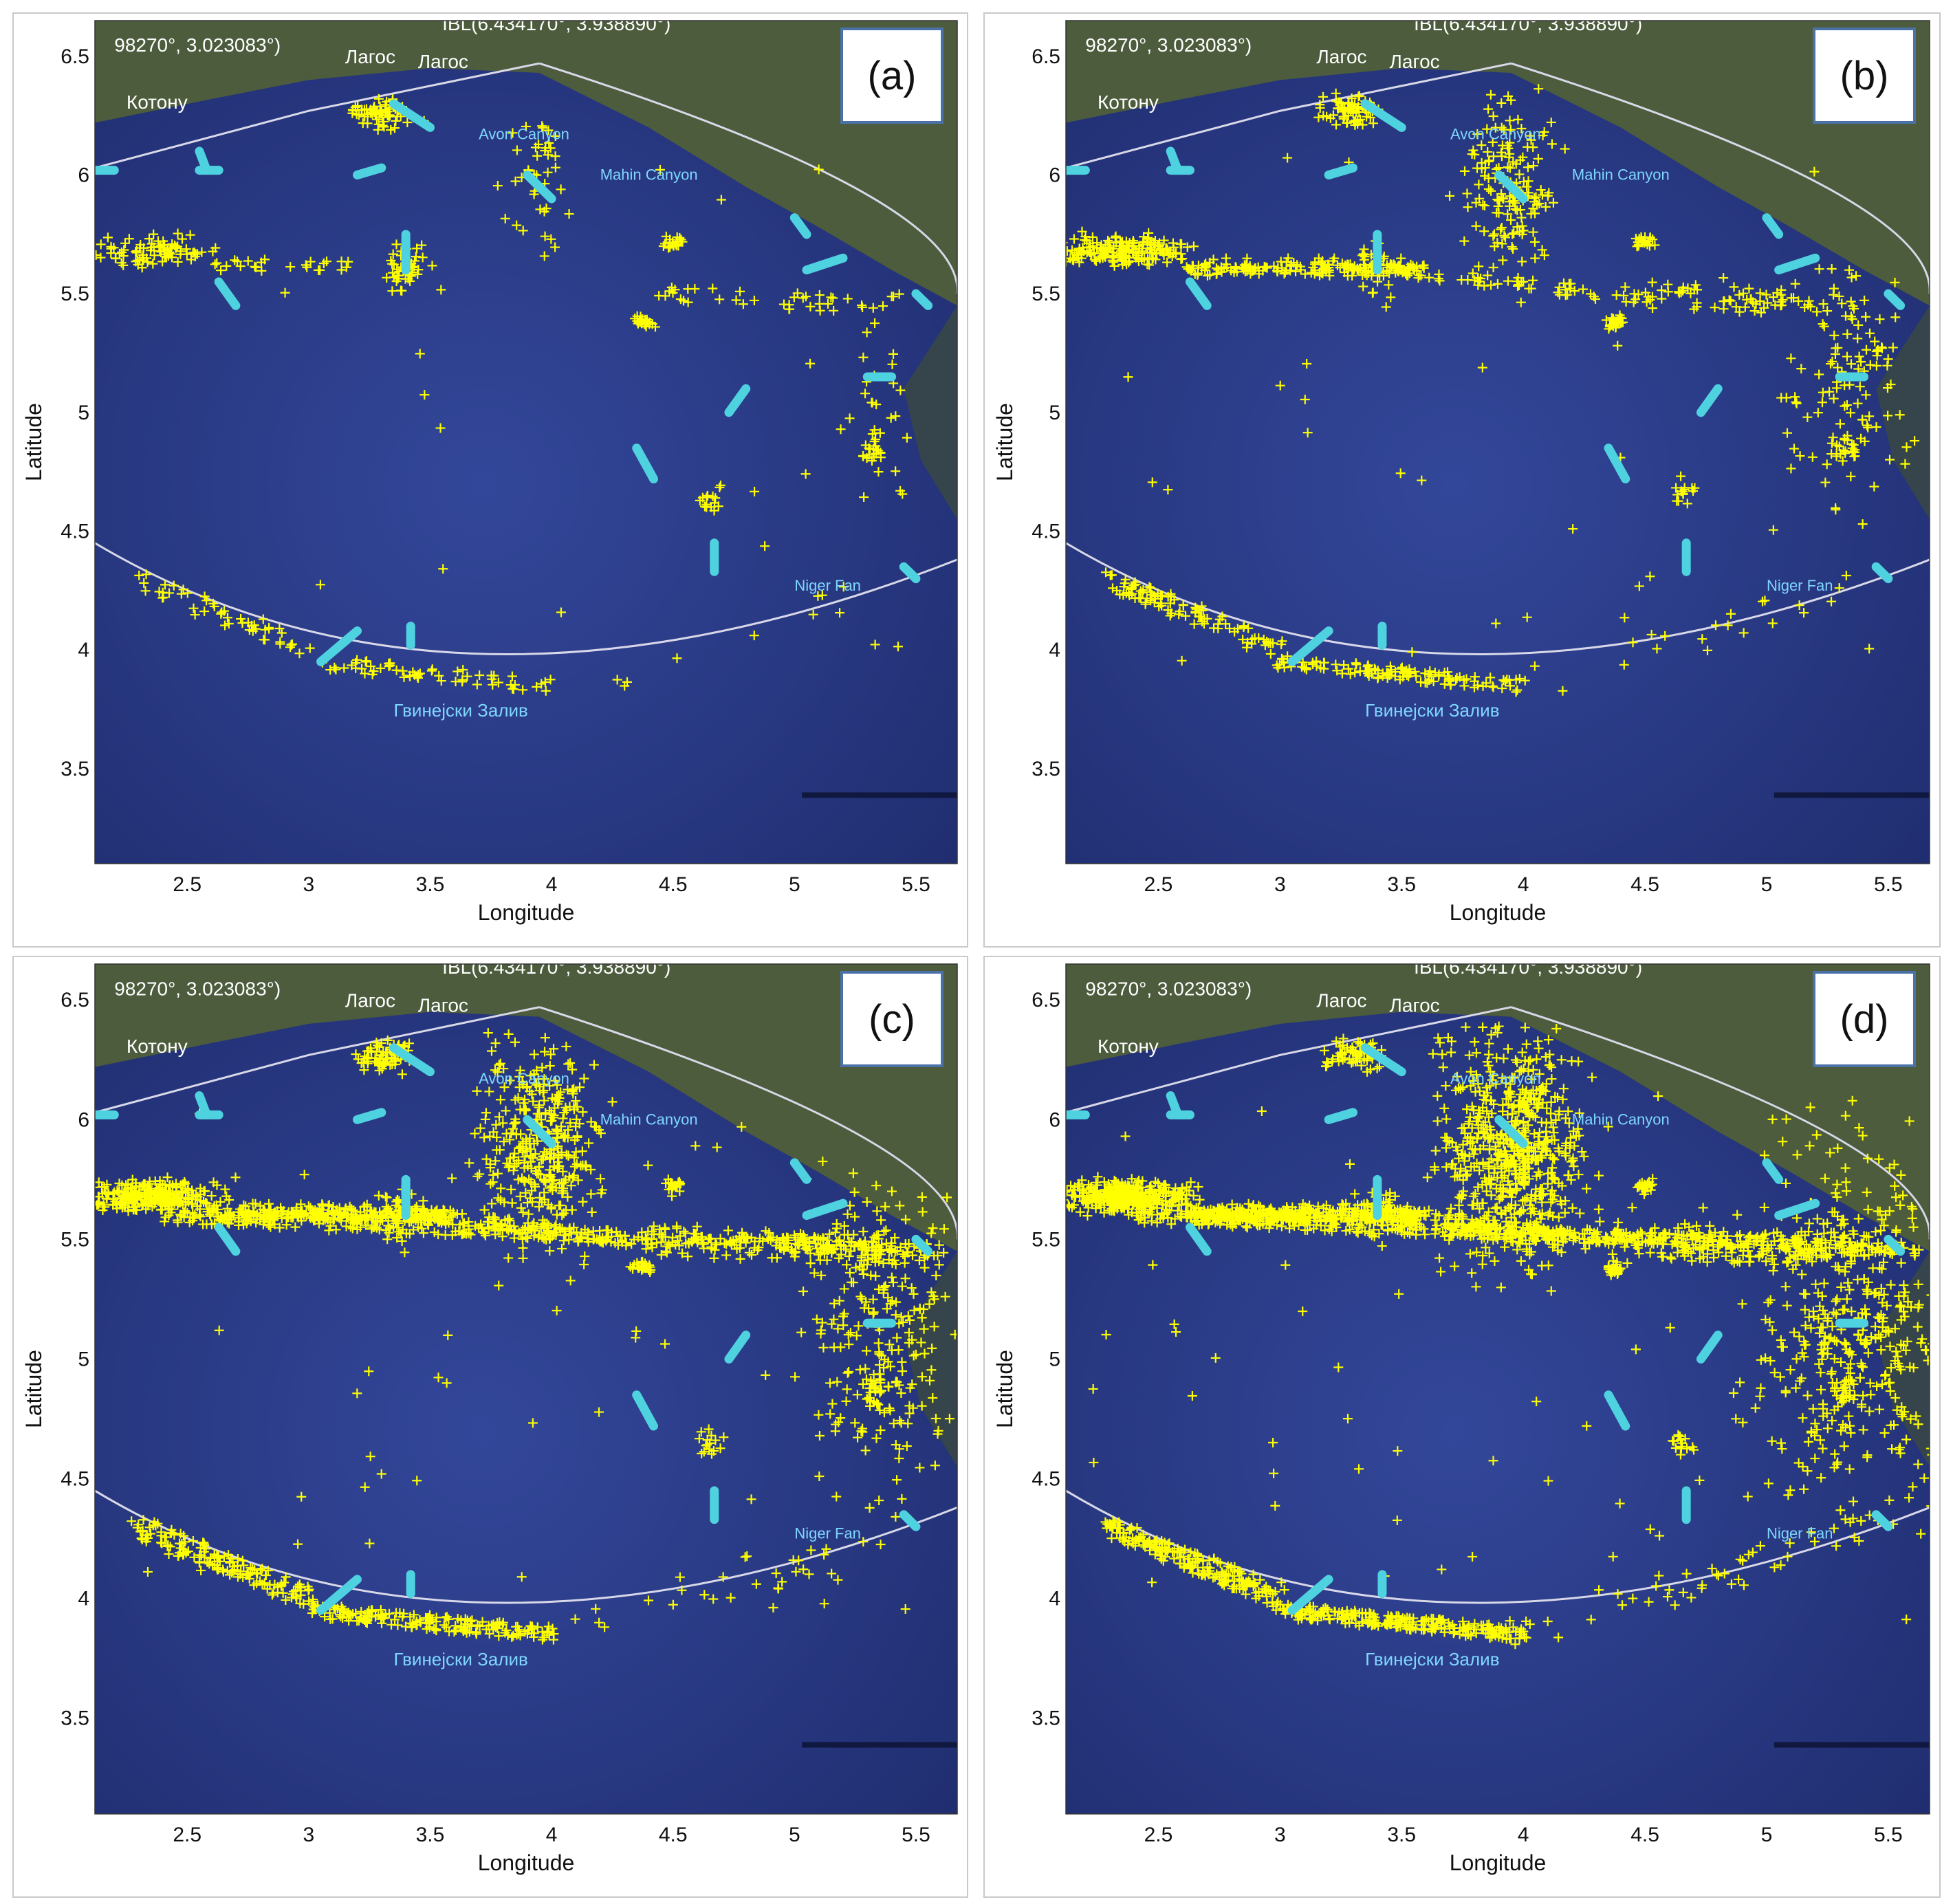 This screenshot has width=1953, height=1904. Describe the element at coordinates (197, 988) in the screenshot. I see `header-coord-left: 98270°, 3.023083°)` at that location.